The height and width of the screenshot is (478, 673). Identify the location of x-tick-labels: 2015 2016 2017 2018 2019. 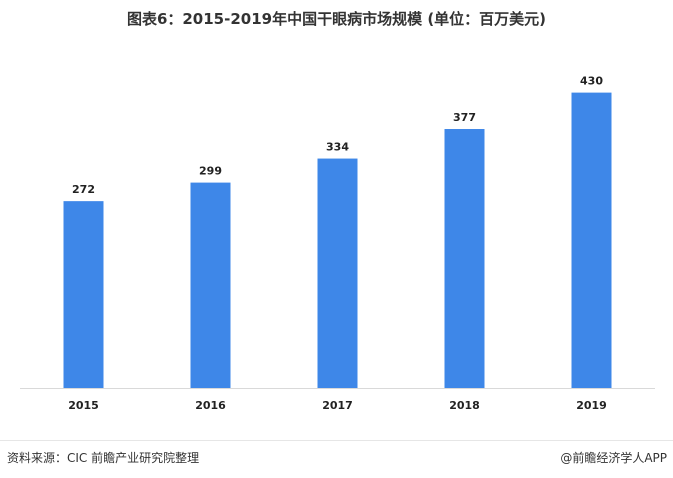
(337, 405).